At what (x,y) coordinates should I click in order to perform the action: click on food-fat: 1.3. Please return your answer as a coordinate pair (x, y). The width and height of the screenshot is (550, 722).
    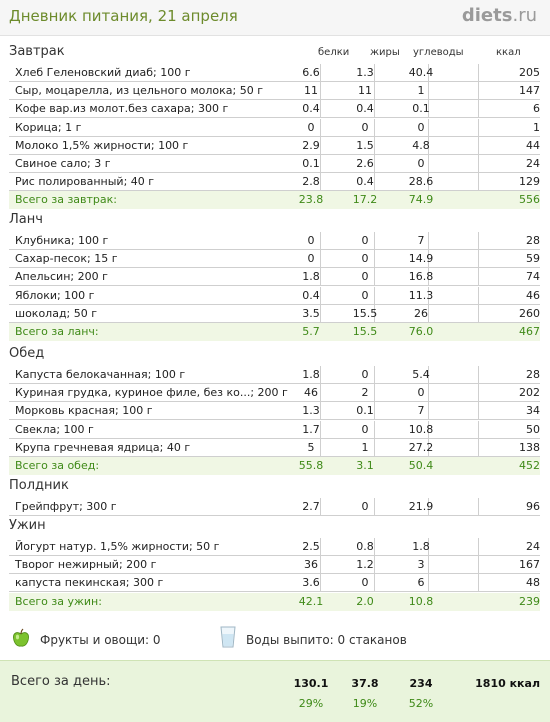
    Looking at the image, I should click on (365, 72).